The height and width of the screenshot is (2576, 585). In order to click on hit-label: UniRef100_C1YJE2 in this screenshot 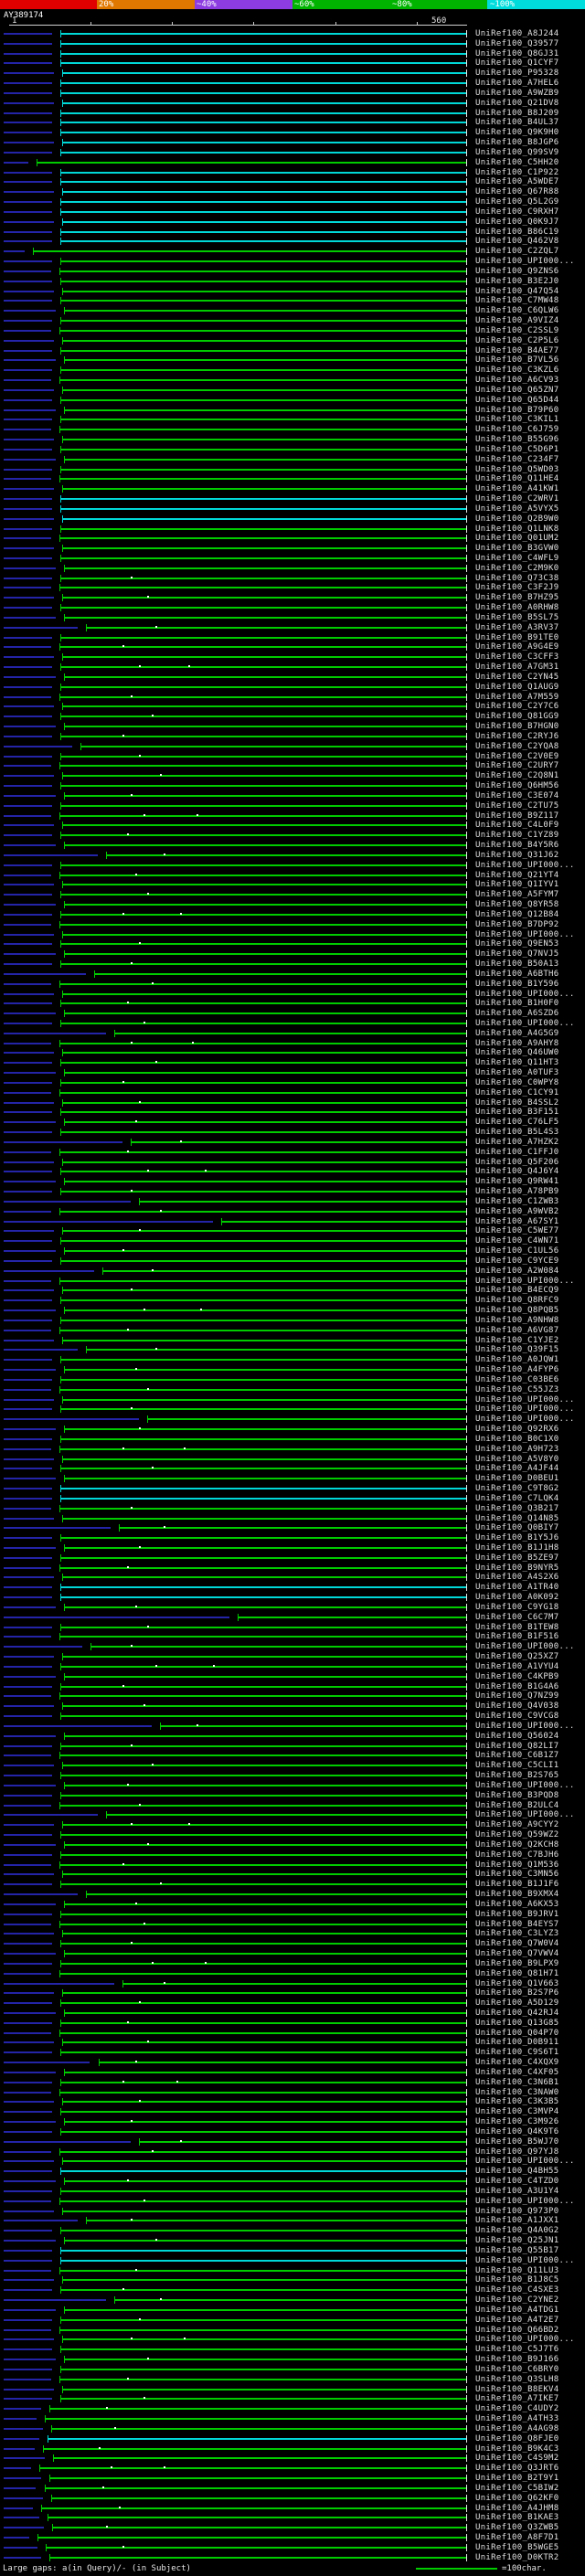, I will do `click(517, 1340)`.